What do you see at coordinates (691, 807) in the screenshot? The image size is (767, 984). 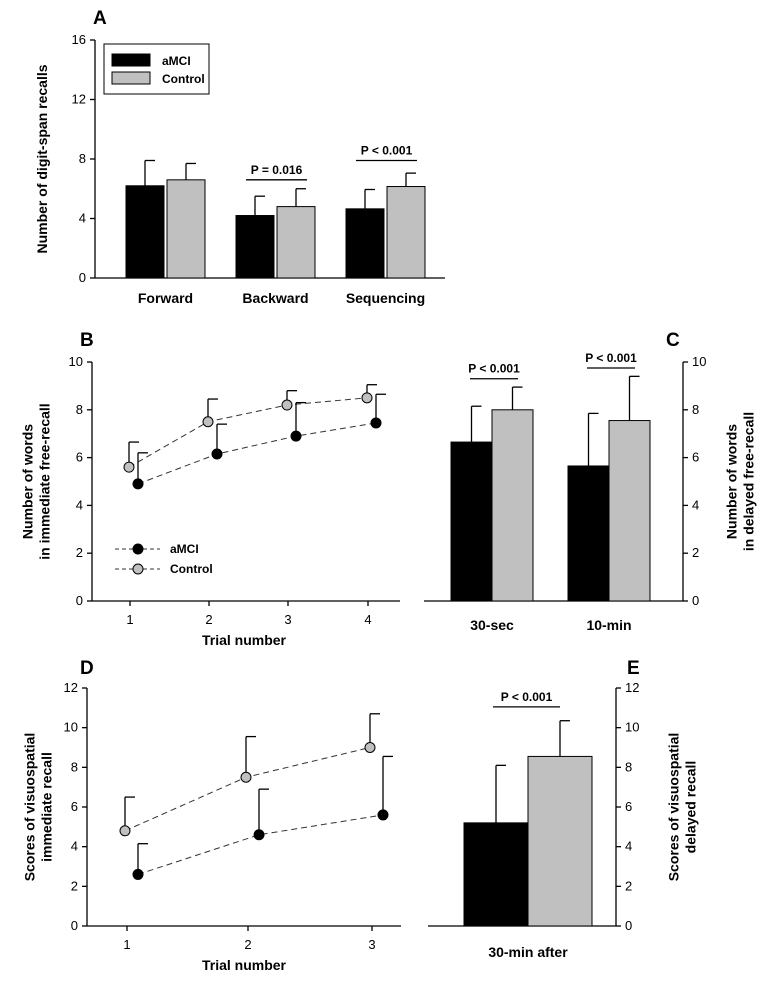 I see `panel-e-y-axis-title-line: delayed recall` at bounding box center [691, 807].